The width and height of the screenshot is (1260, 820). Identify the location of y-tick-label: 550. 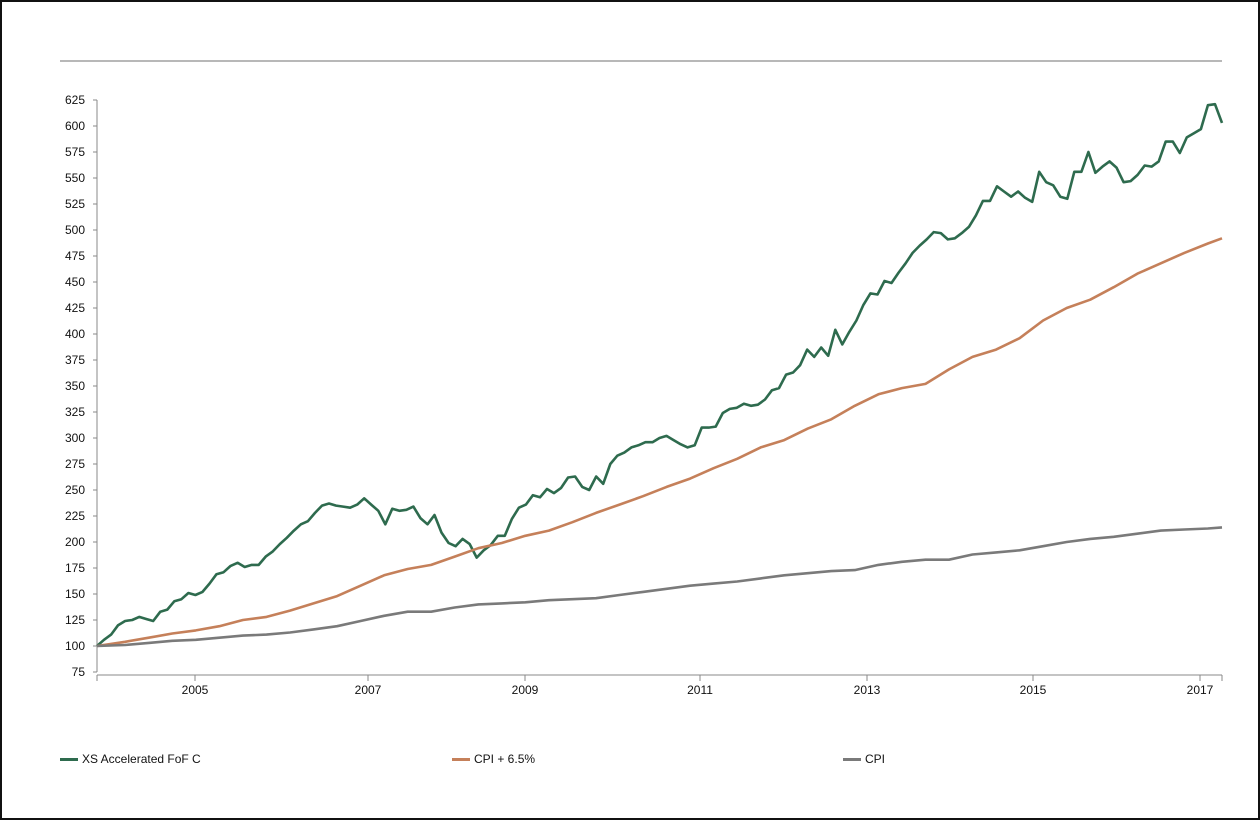
(75, 178).